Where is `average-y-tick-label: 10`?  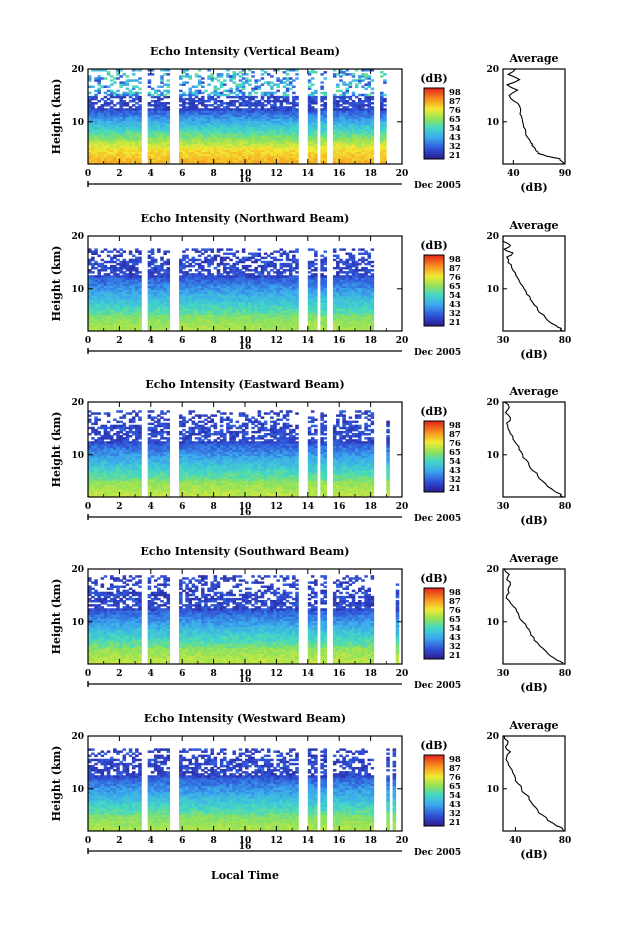 average-y-tick-label: 10 is located at coordinates (492, 123).